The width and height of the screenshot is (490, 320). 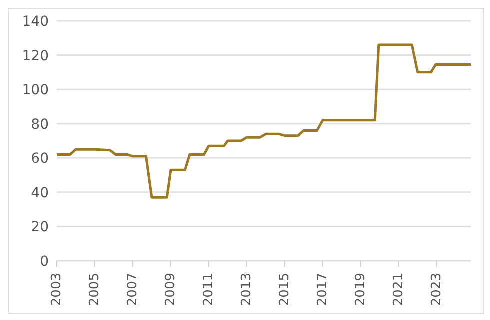 What do you see at coordinates (94, 289) in the screenshot?
I see `x-tick-label: 2005` at bounding box center [94, 289].